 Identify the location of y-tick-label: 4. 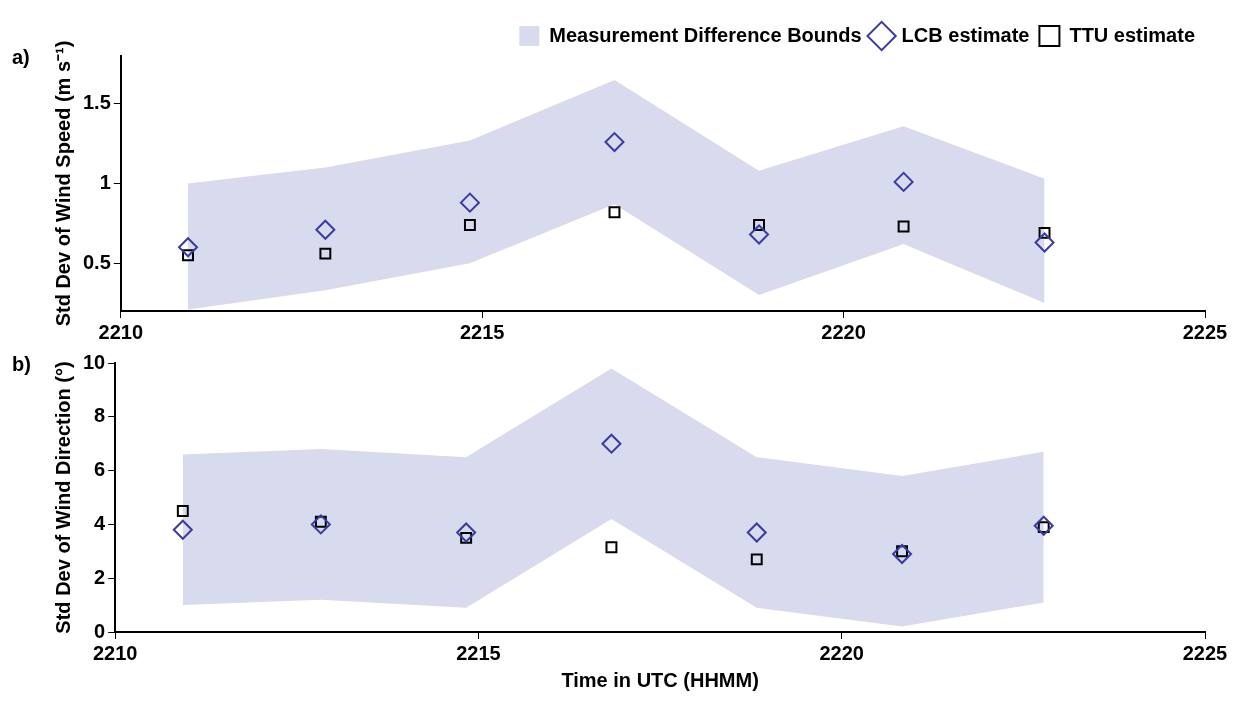
(100, 522).